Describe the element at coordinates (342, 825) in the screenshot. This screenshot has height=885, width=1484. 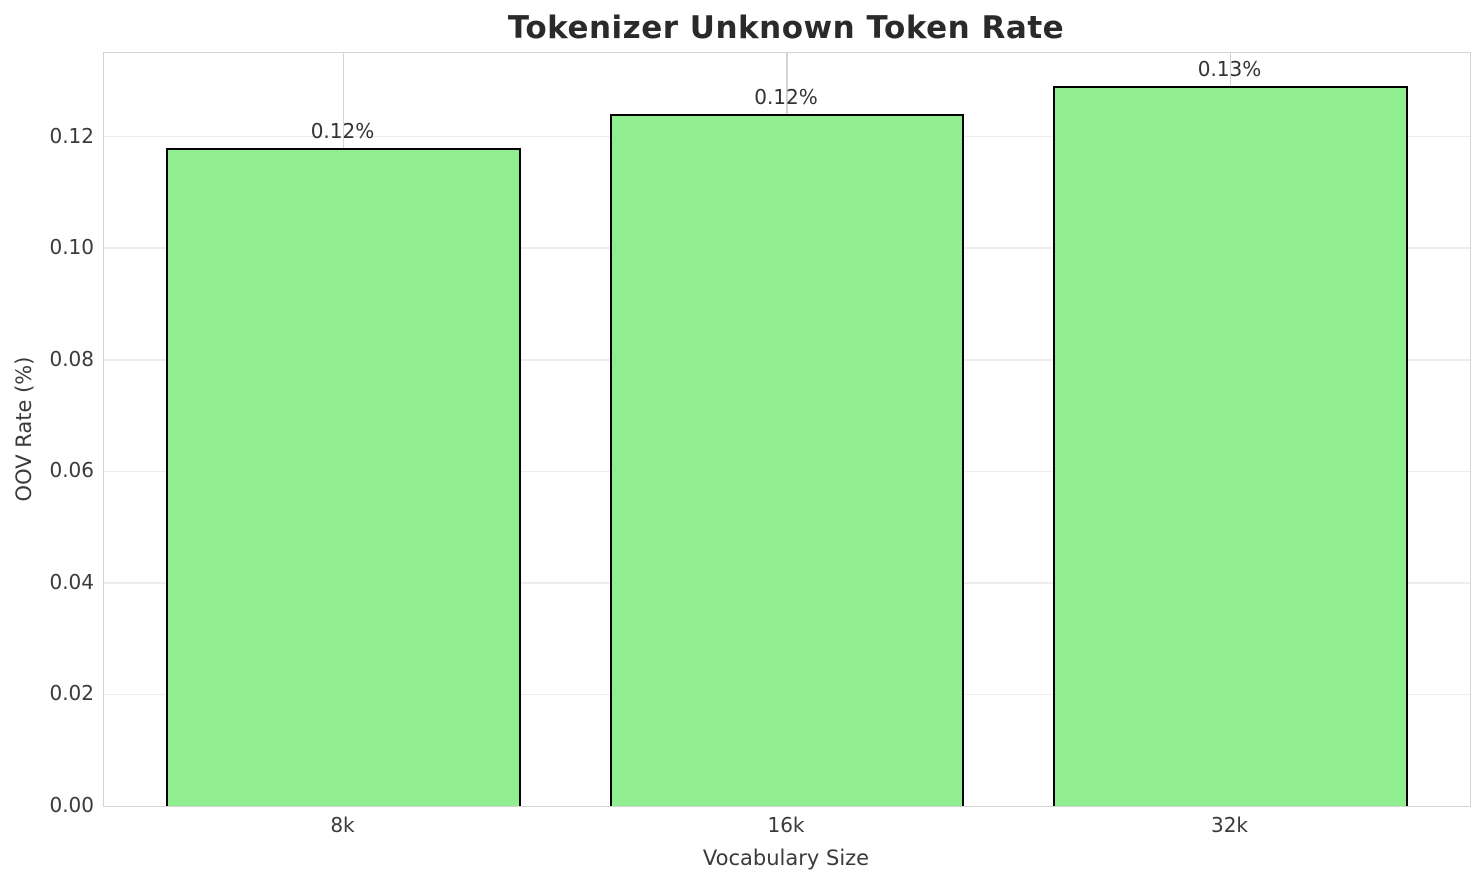
I see `x-tick-label: 8k` at that location.